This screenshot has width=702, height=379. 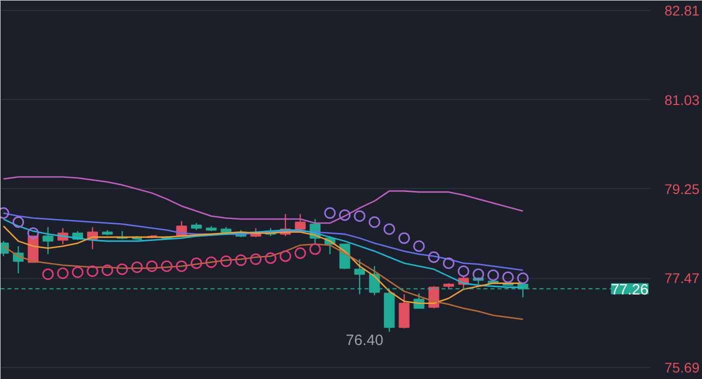 I want to click on ref-line-label: 77.26, so click(x=629, y=289).